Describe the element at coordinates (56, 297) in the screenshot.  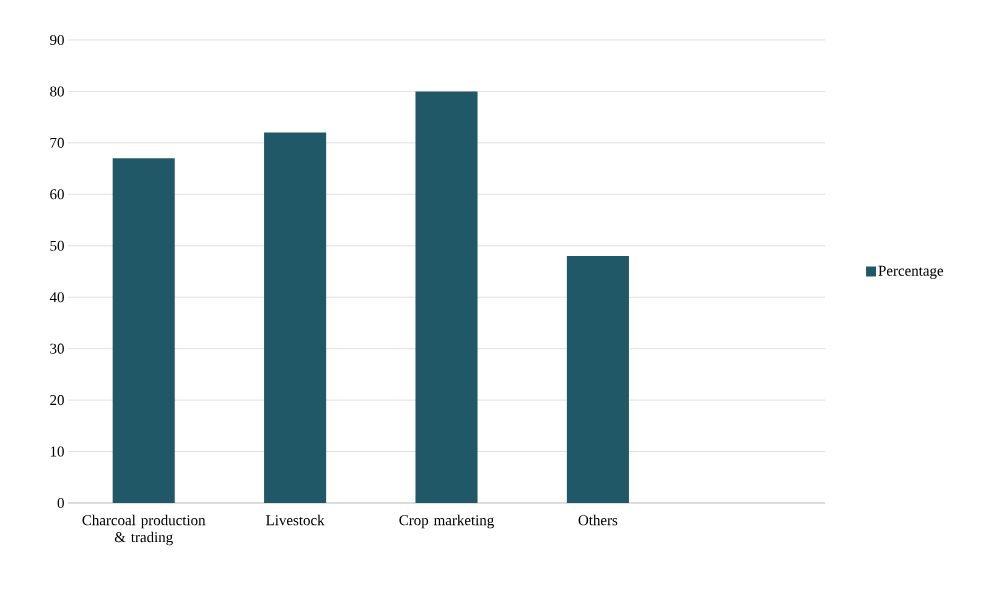
I see `y-tick-label: 40` at that location.